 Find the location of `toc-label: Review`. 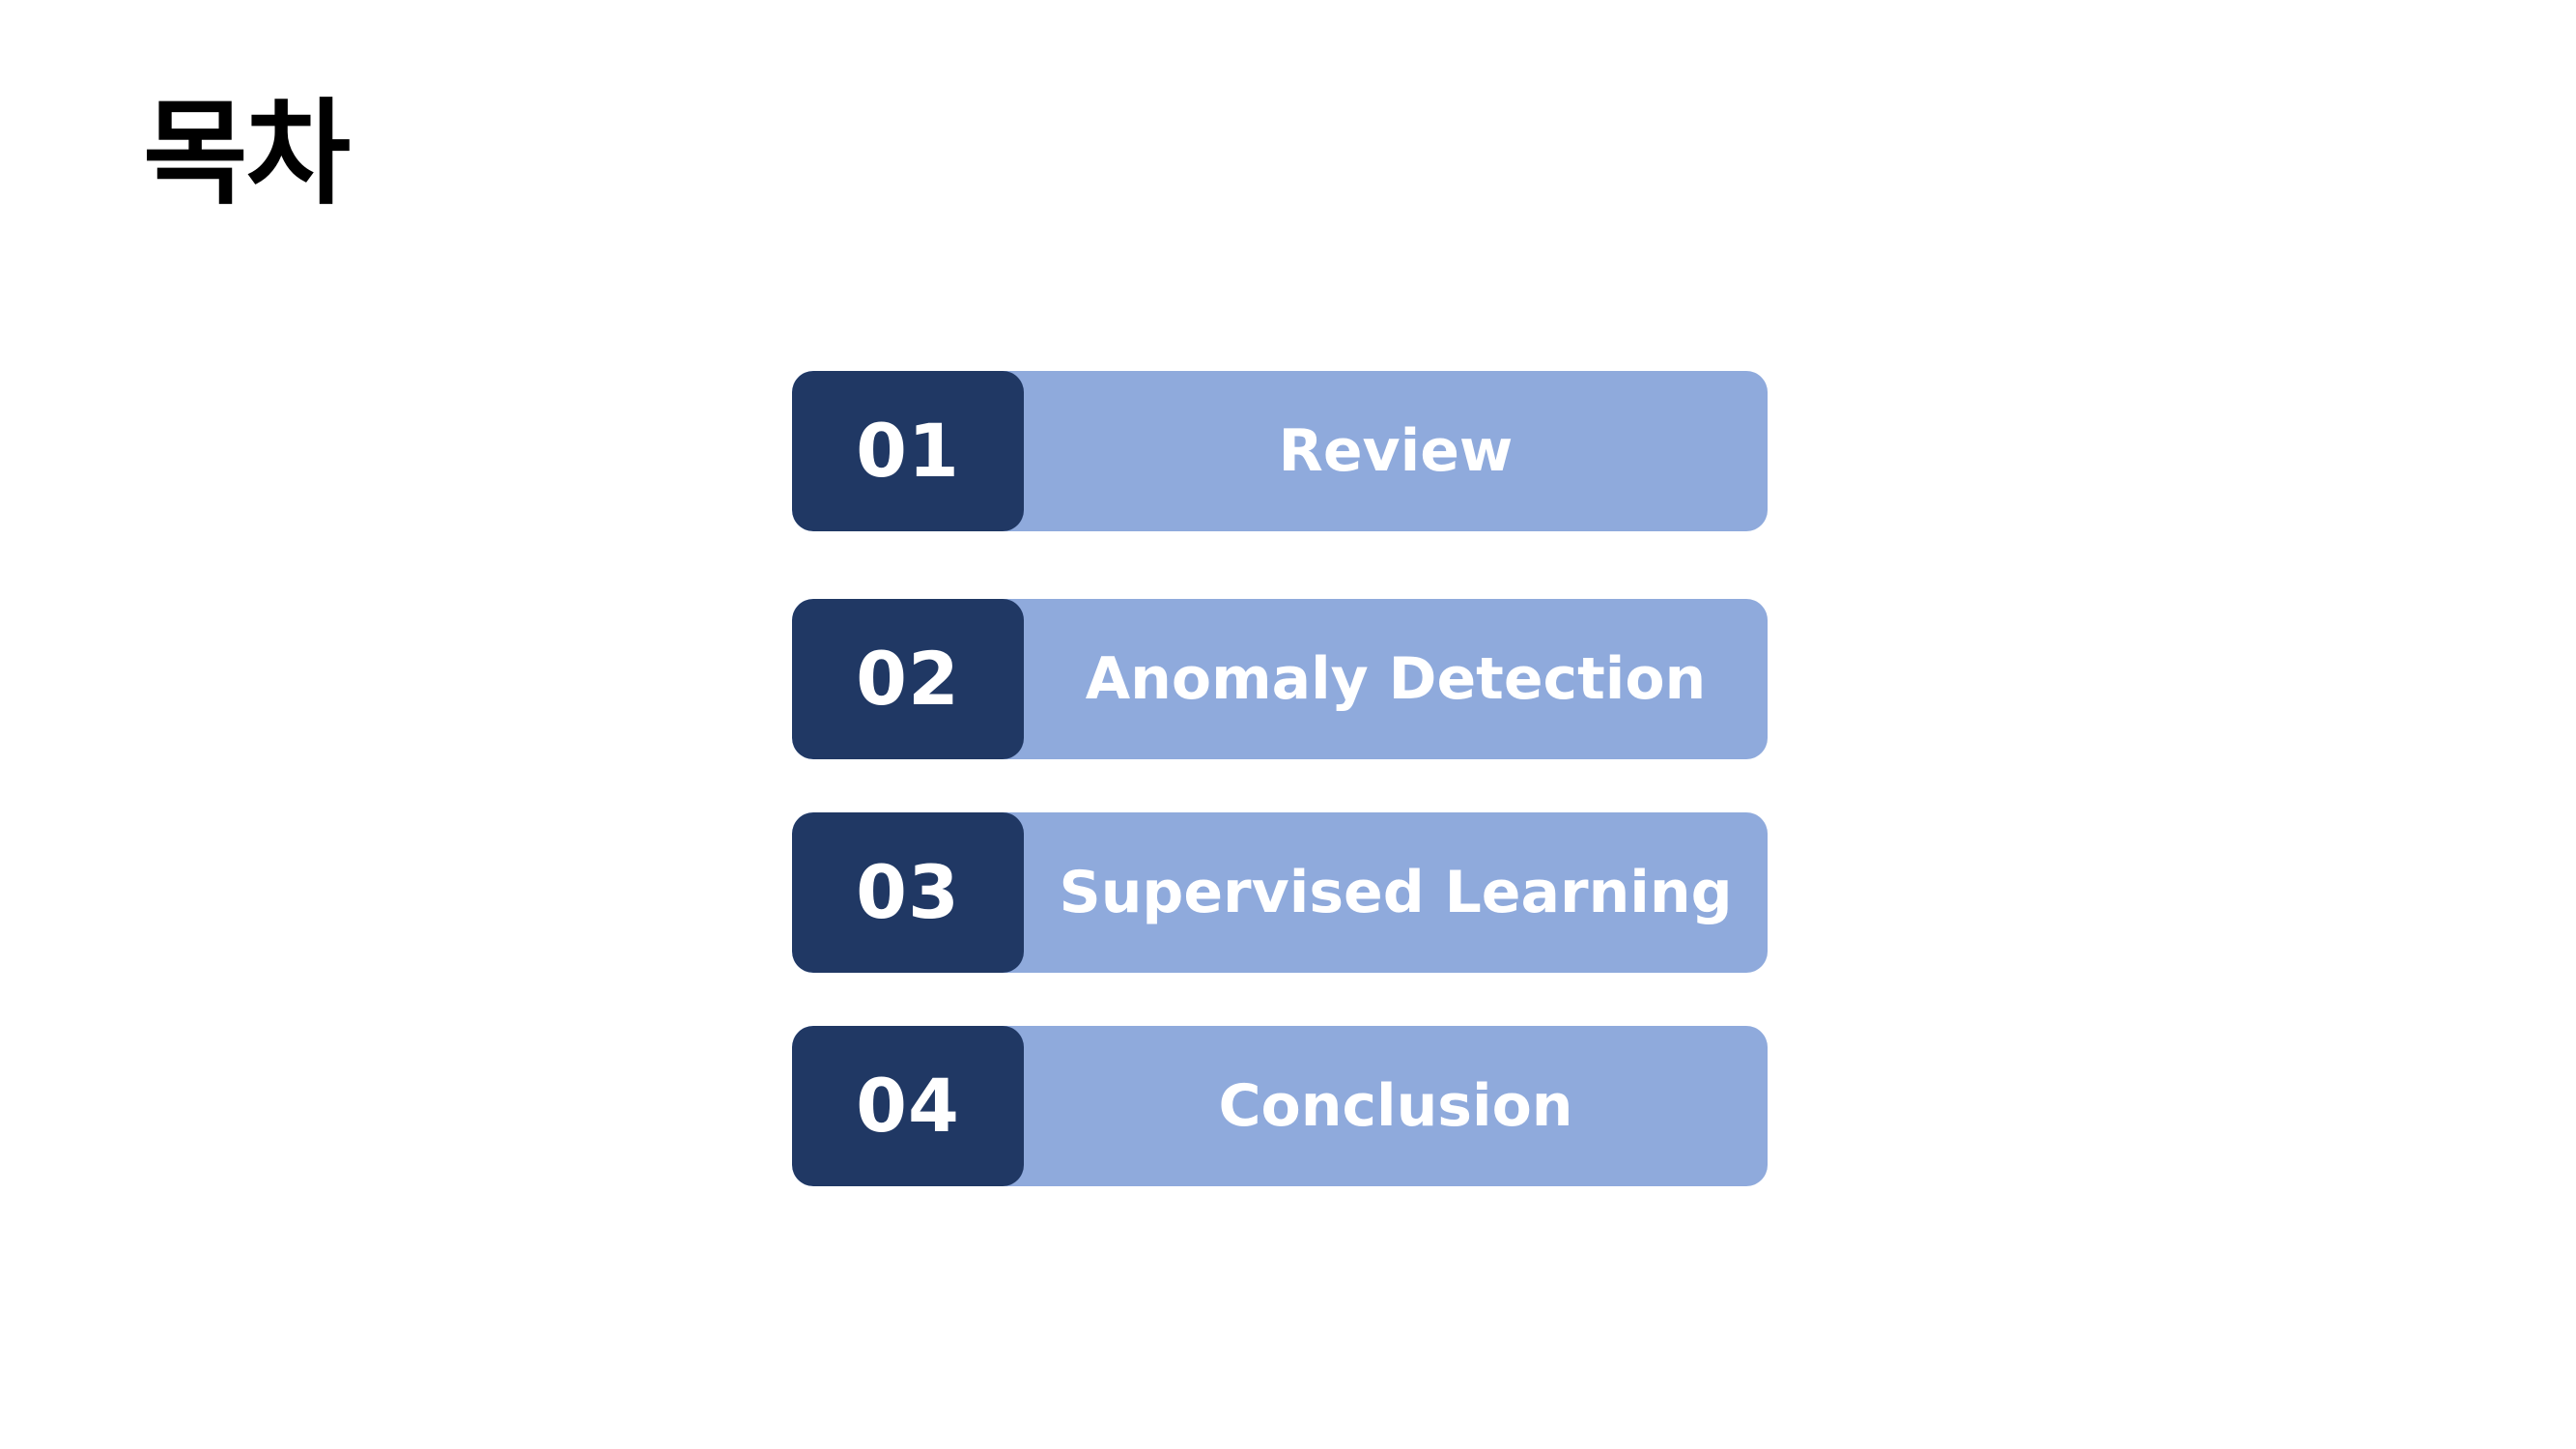

toc-label: Review is located at coordinates (1396, 451).